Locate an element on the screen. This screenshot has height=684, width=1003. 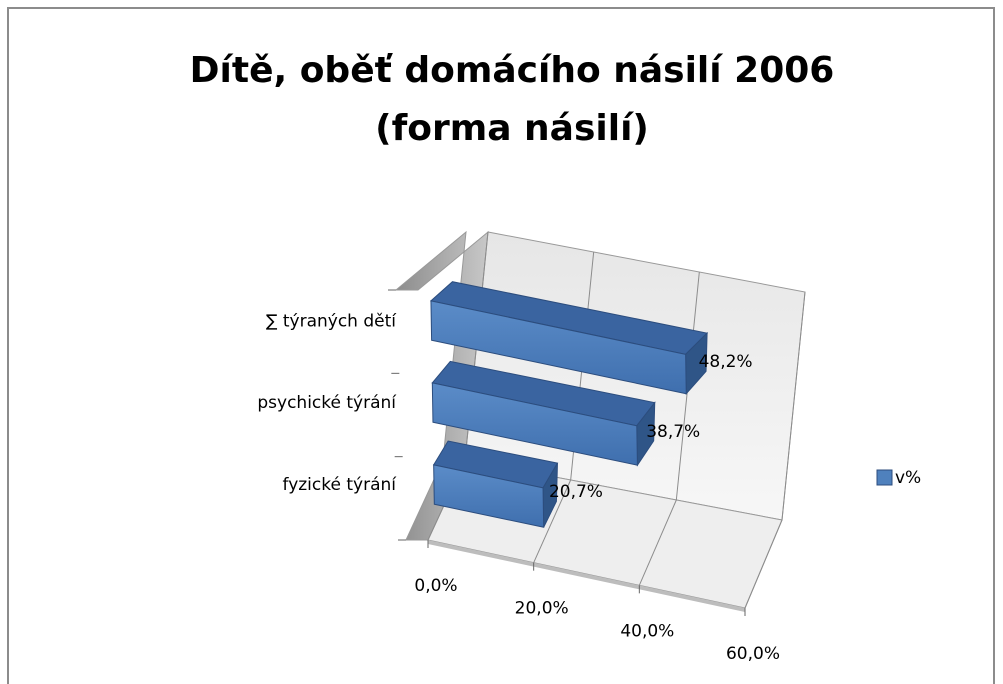
x-tick-label: 20,0% is located at coordinates (542, 609).